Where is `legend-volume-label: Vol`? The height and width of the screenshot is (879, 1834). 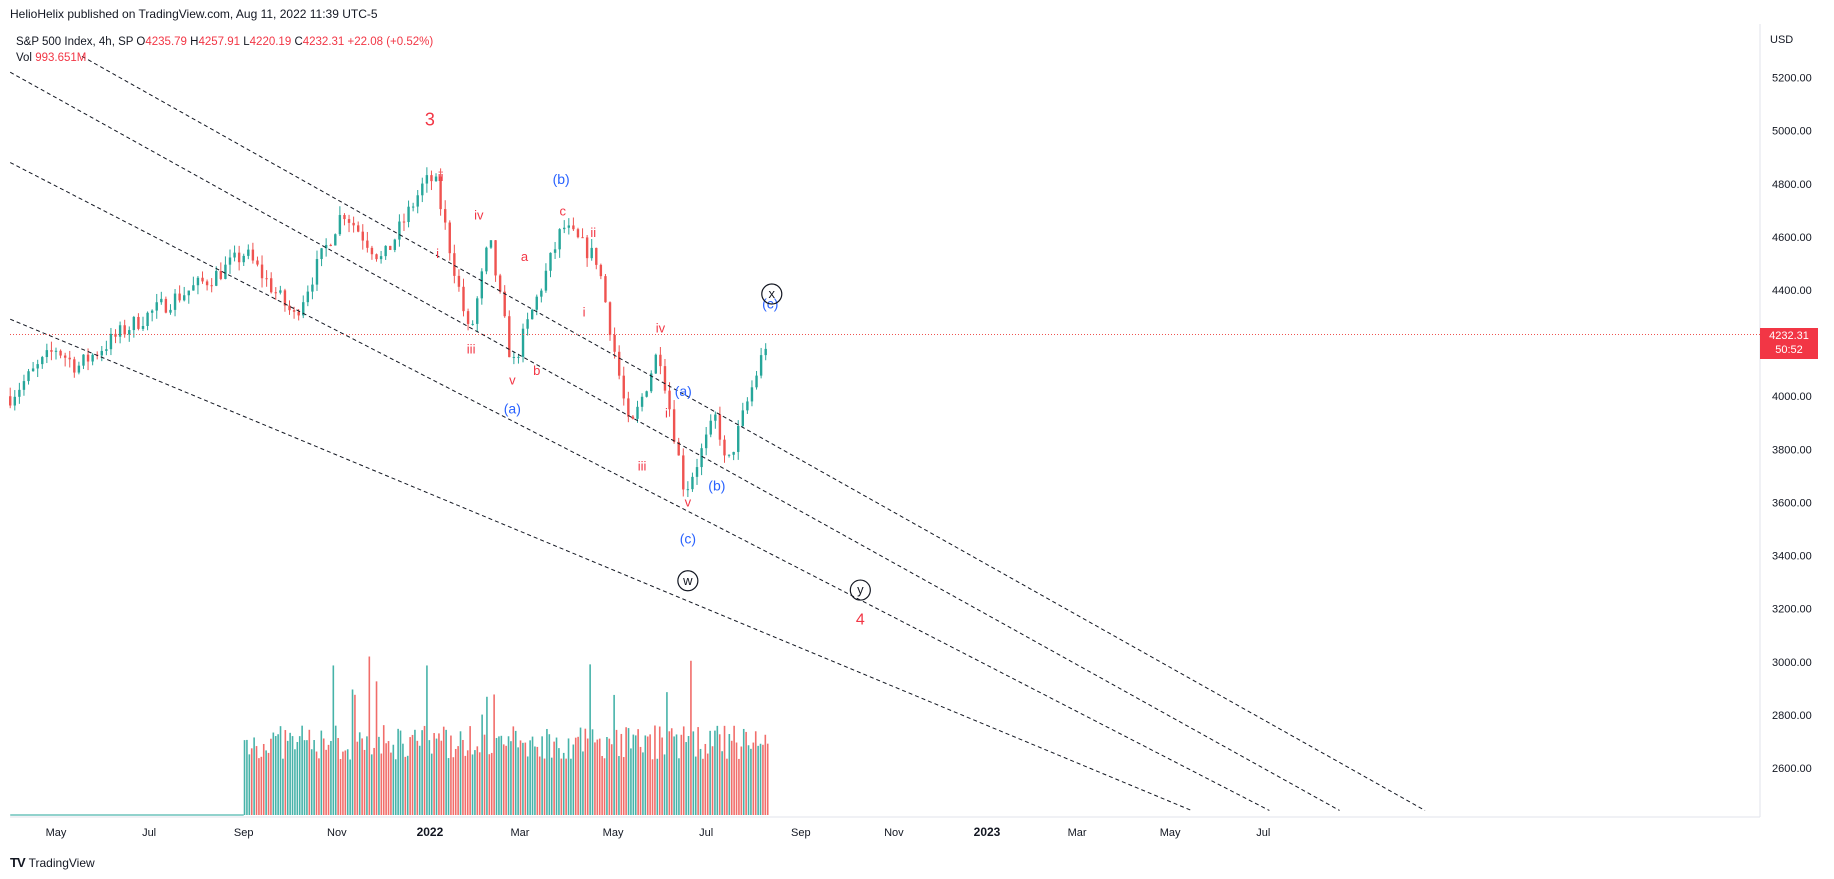
legend-volume-label: Vol is located at coordinates (24, 58).